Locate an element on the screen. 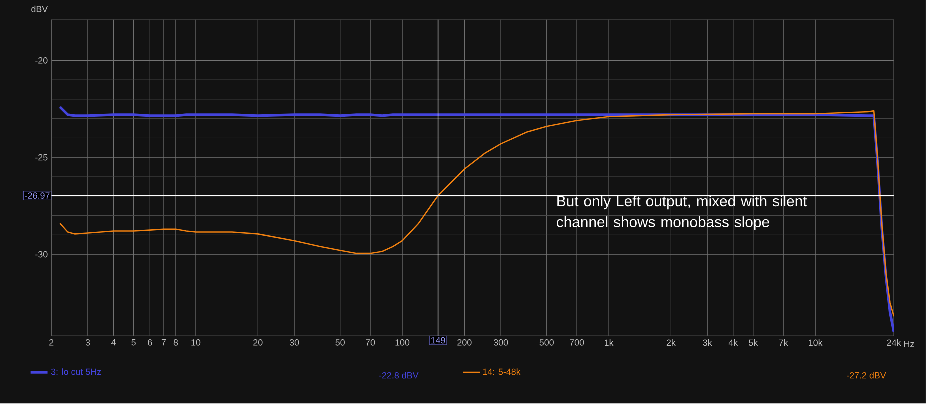 The width and height of the screenshot is (926, 404). x-tick-label: 700 is located at coordinates (577, 343).